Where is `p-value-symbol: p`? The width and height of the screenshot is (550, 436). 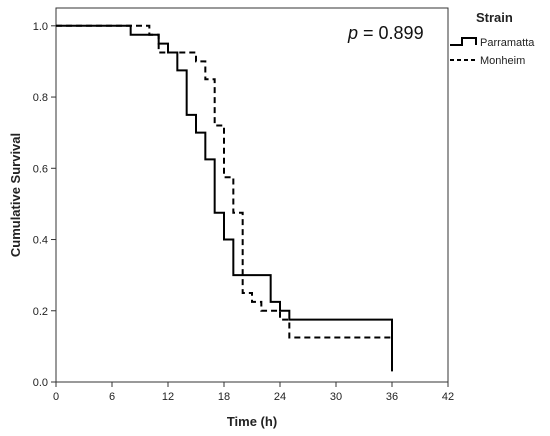 p-value-symbol: p is located at coordinates (352, 33).